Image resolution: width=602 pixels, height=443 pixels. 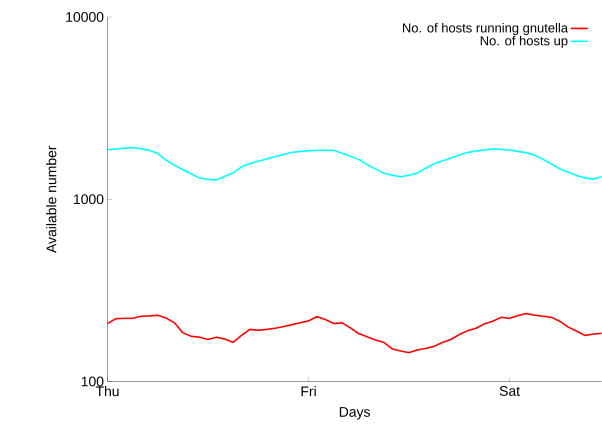 I want to click on y-tick-label: 100, so click(x=93, y=381).